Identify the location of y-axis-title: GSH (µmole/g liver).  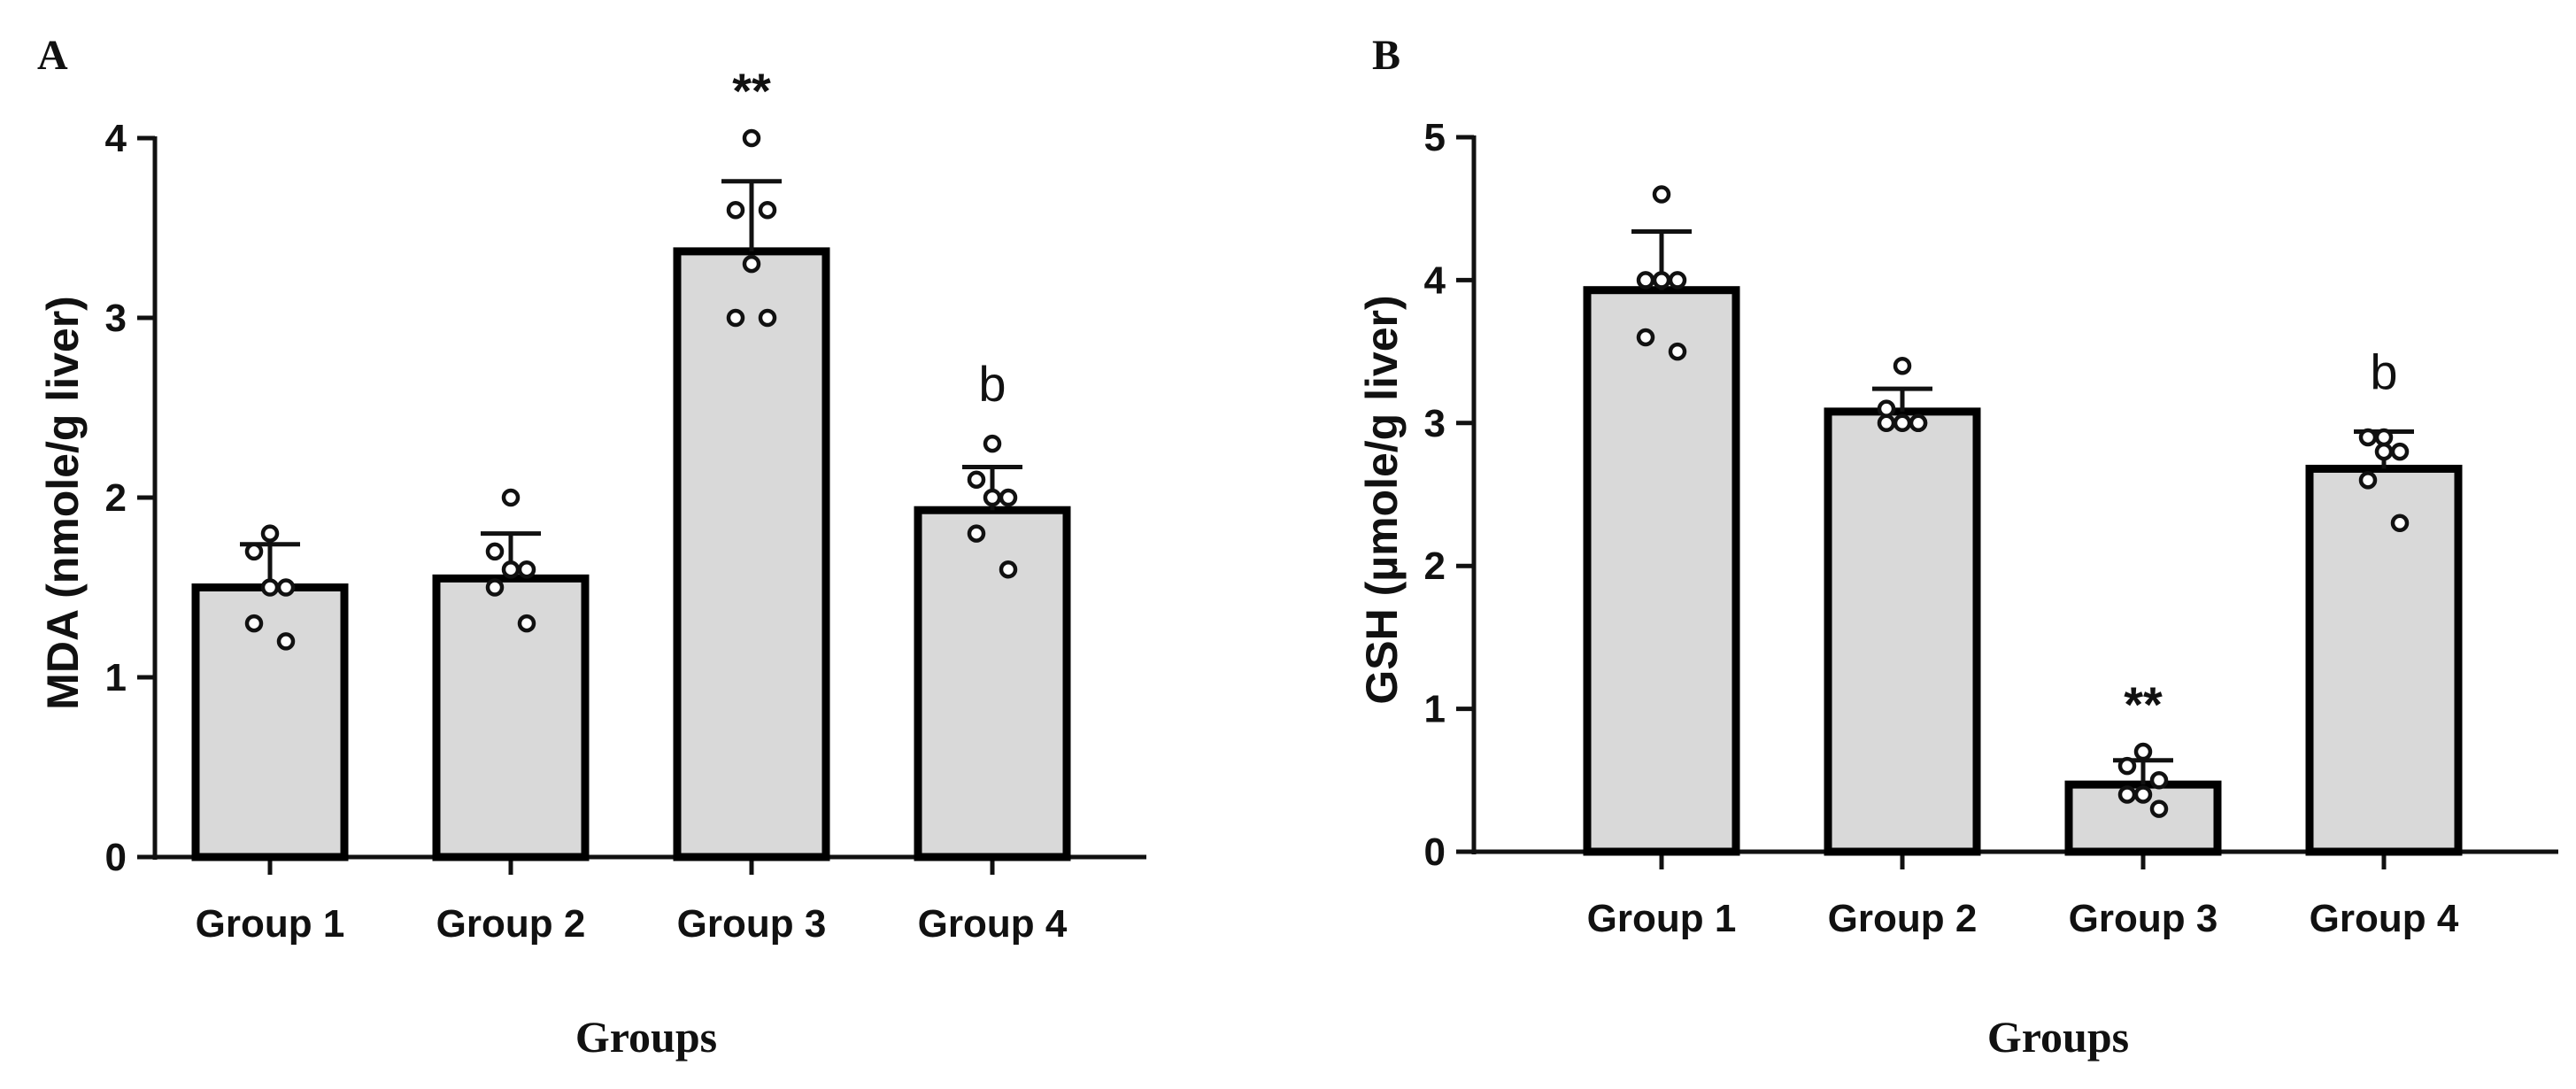
(1382, 499).